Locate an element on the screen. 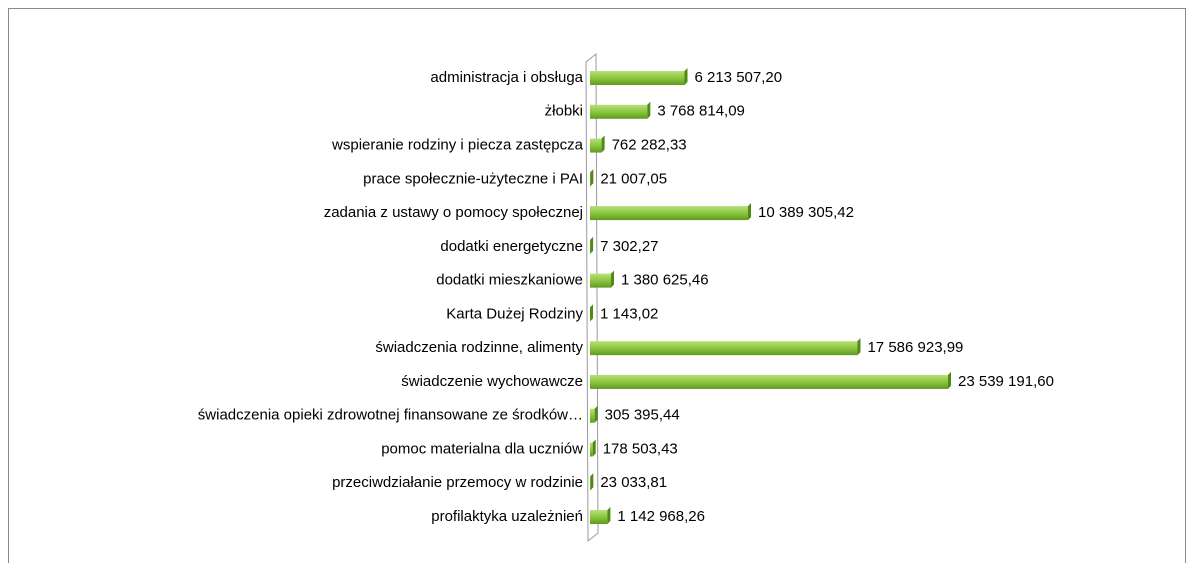 This screenshot has width=1195, height=563. category-label: świadczenia rodzinne, alimenty is located at coordinates (479, 347).